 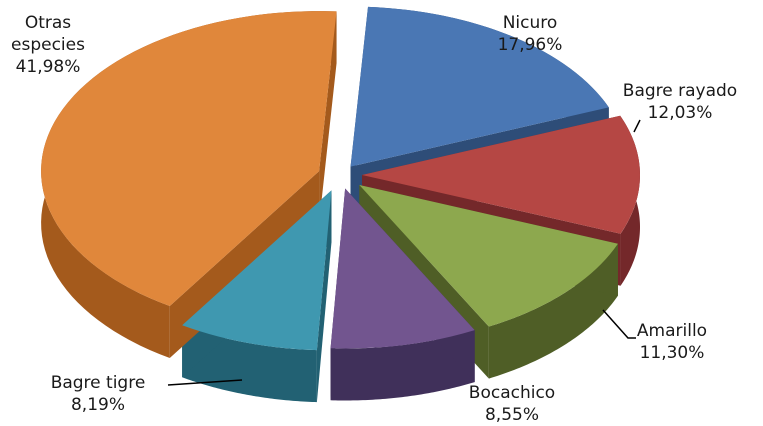 I want to click on leader-line-bagre-tigre, so click(x=205, y=382).